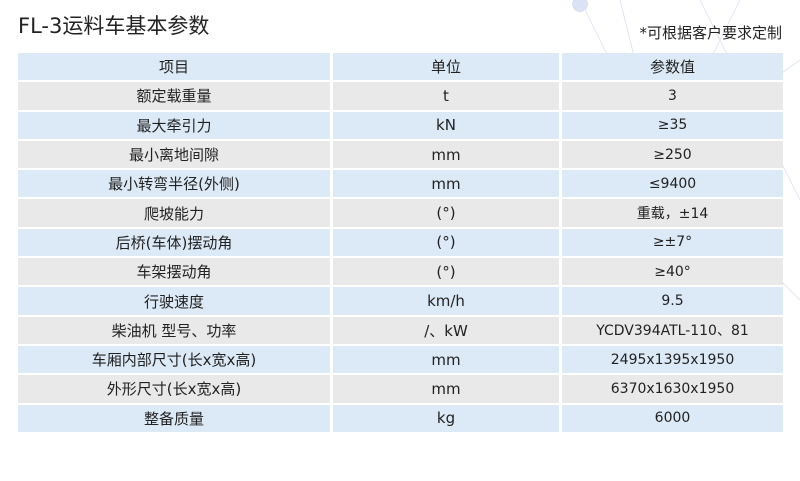 This screenshot has height=481, width=800. What do you see at coordinates (175, 243) in the screenshot?
I see `cell-item: 后桥(车体)摆动角` at bounding box center [175, 243].